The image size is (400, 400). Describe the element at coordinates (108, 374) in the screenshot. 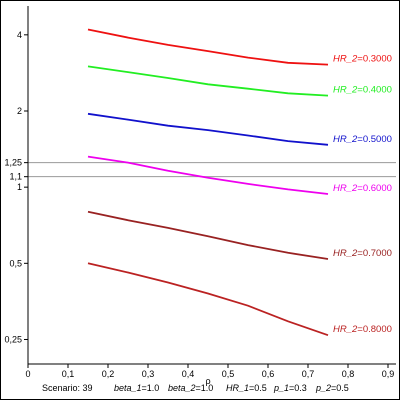

I see `x-tick-label: 0,2` at that location.